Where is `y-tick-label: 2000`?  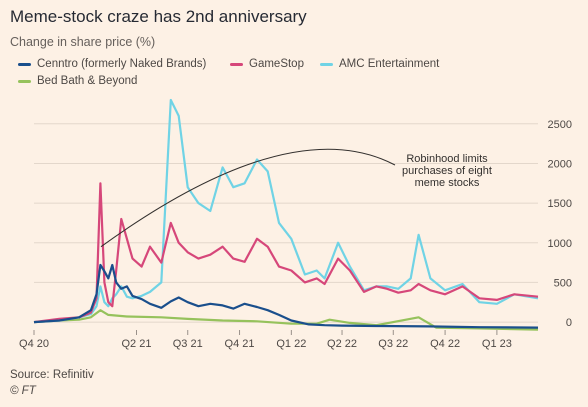
y-tick-label: 2000 is located at coordinates (560, 164).